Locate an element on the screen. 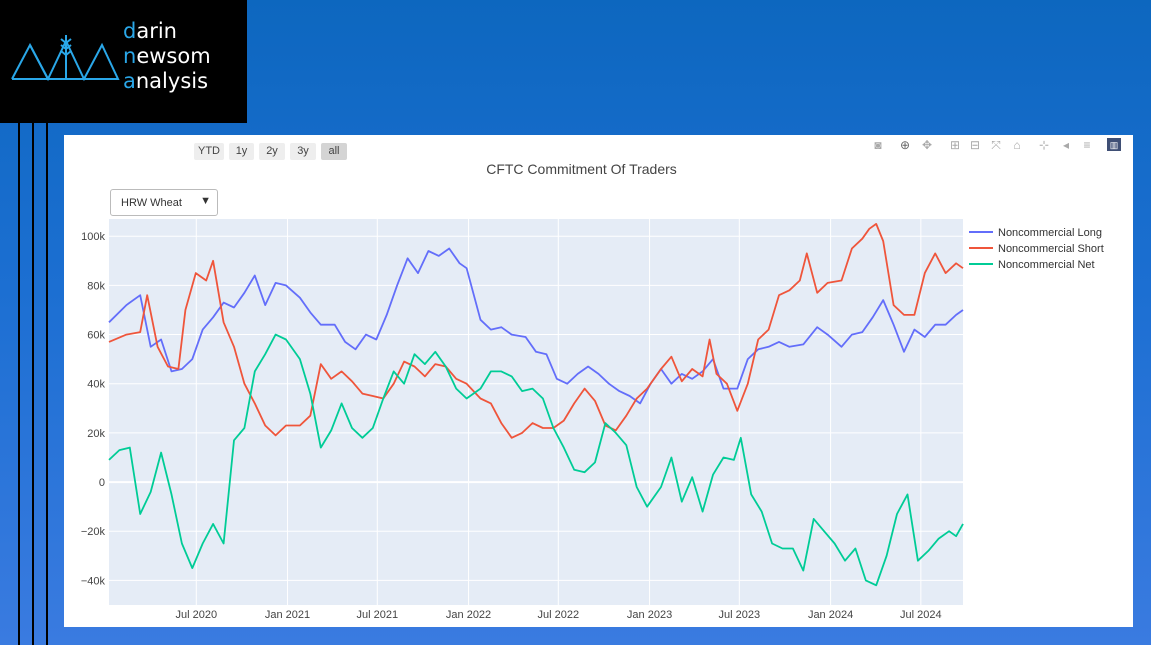 Image resolution: width=1151 pixels, height=645 pixels. zoom-out-icon: ⊟ is located at coordinates (975, 145).